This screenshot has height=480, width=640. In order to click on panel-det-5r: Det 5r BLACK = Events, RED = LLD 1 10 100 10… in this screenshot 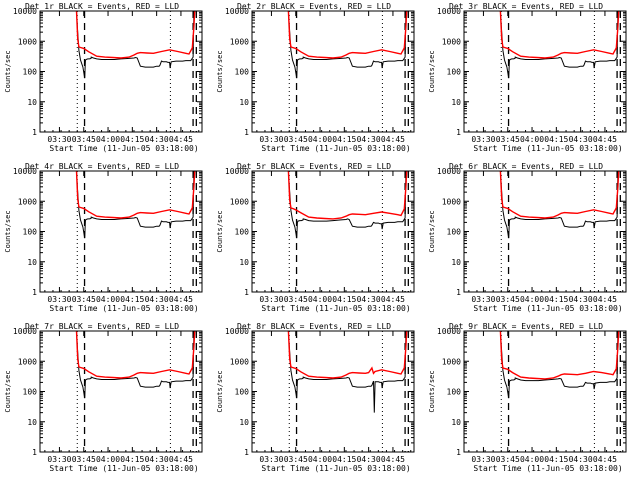, I will do `click(315, 237)`.